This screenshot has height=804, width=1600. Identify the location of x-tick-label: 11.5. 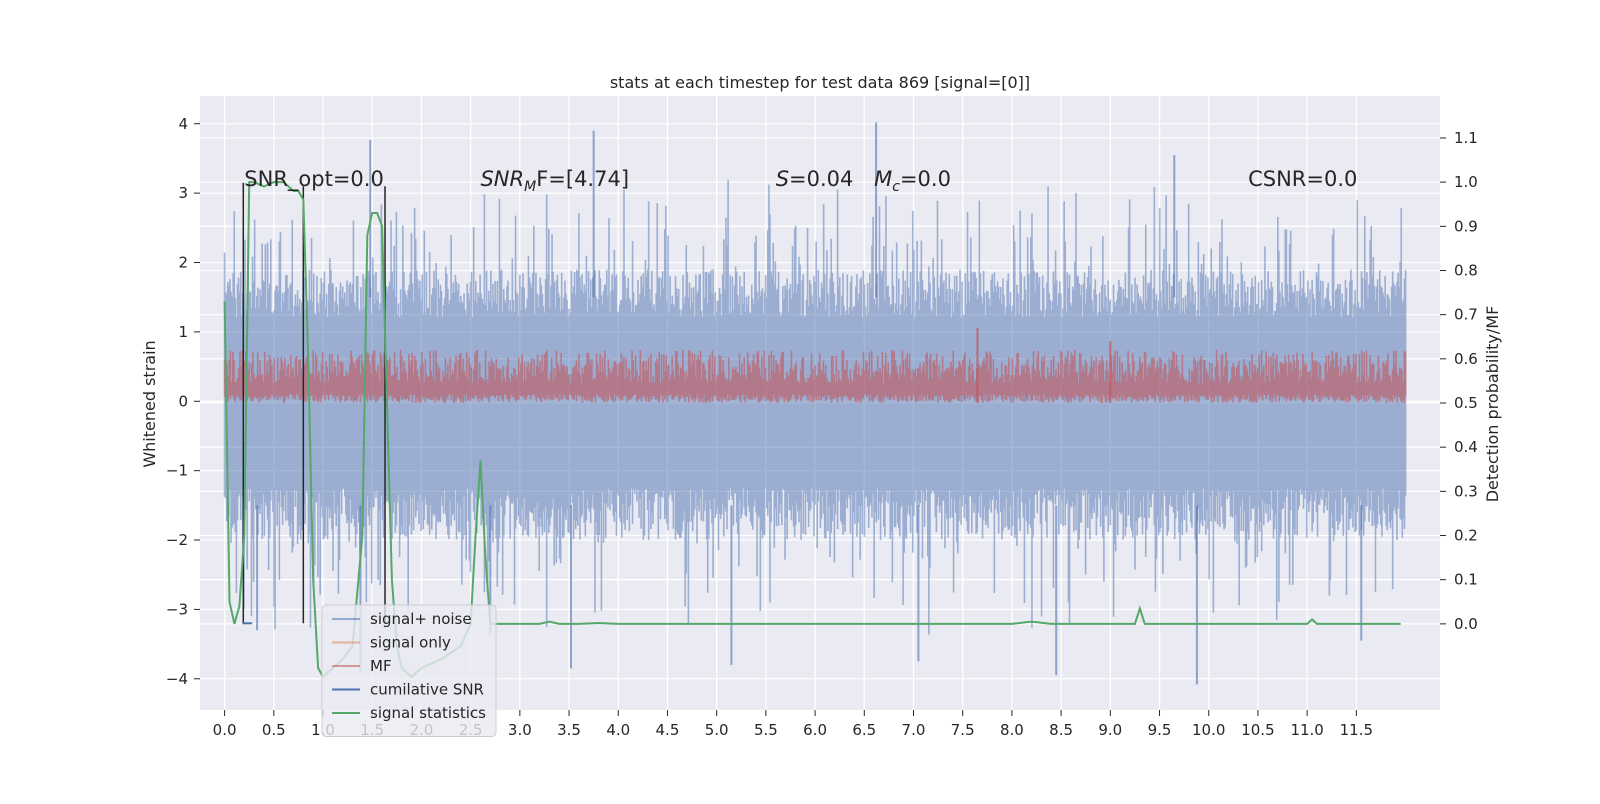
(1356, 730).